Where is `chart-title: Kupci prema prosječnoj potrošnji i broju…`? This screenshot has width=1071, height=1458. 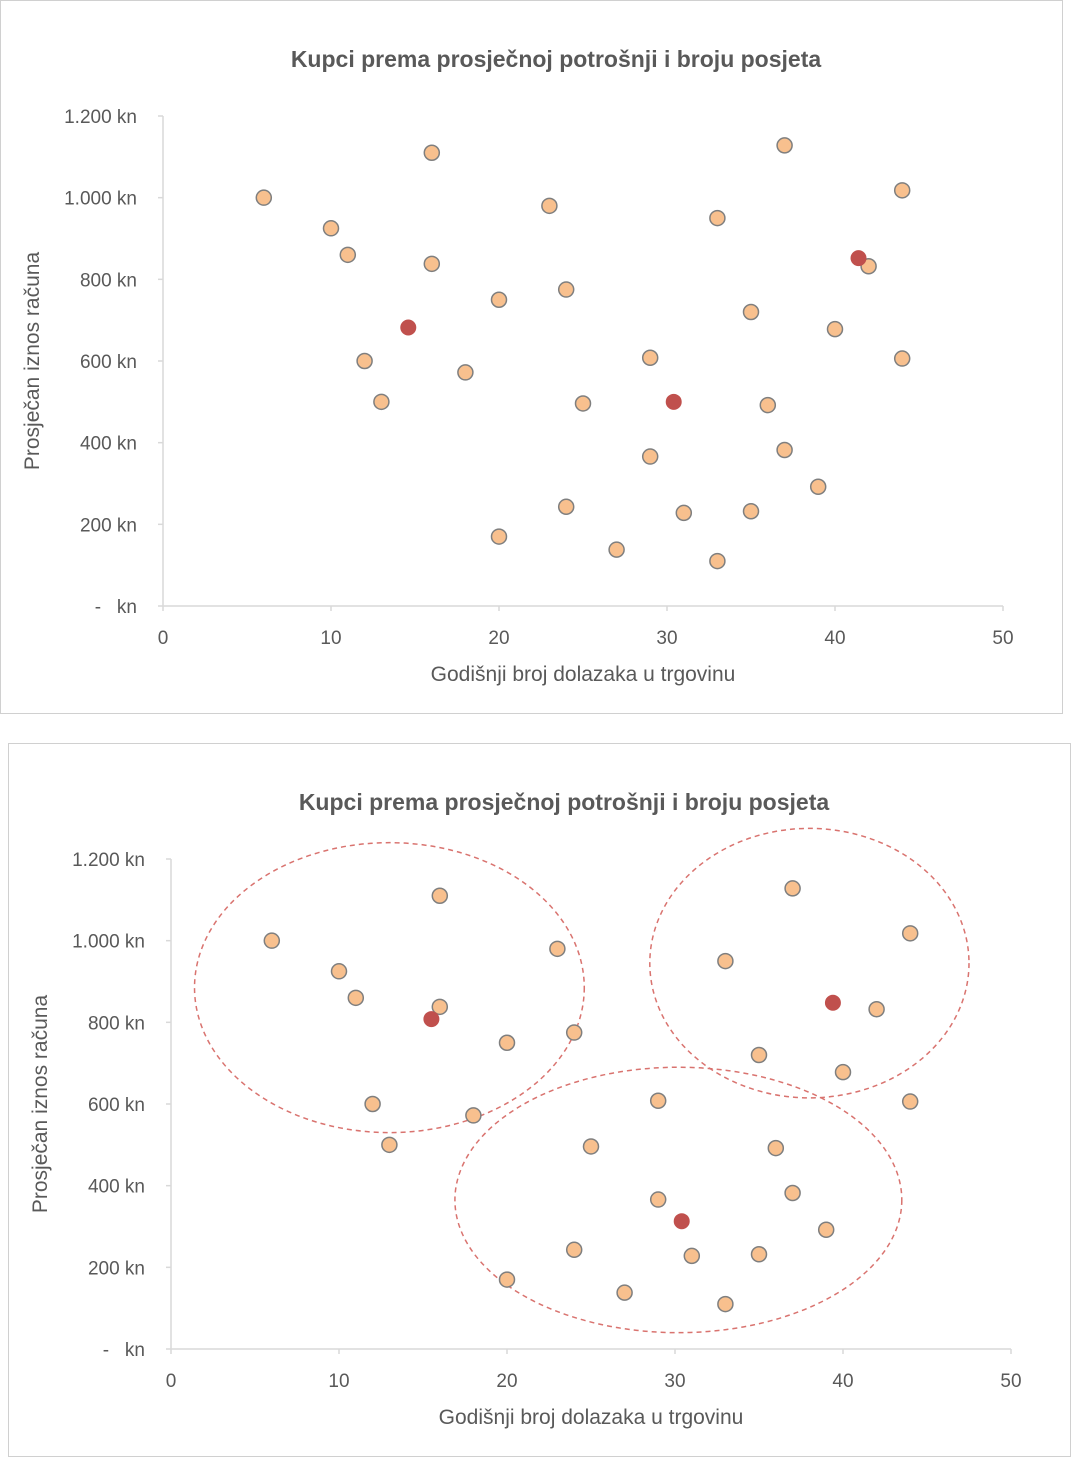
chart-title: Kupci prema prosječnoj potrošnji i broju… is located at coordinates (564, 802).